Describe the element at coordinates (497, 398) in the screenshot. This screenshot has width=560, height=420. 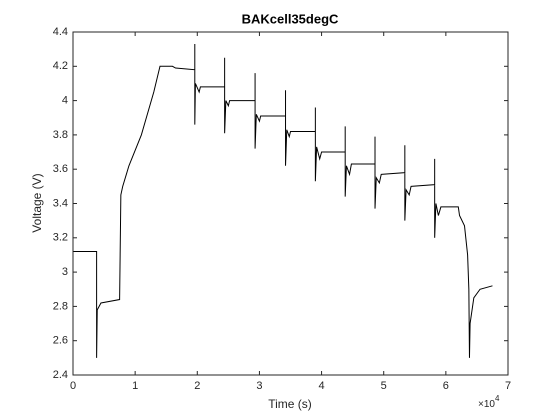
I see `x-multiplier-exponent: 4` at that location.